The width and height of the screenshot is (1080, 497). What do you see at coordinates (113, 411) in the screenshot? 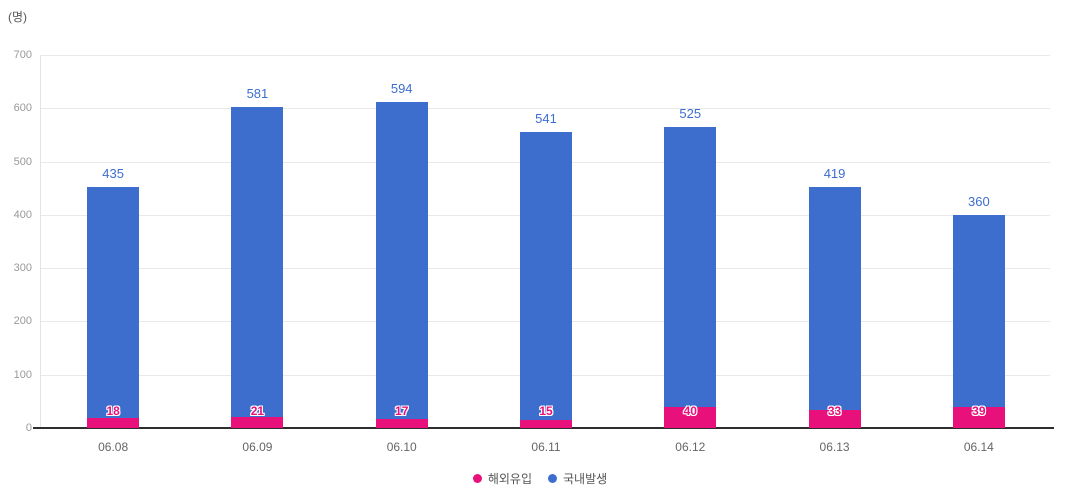
I see `bar-value-label-overseas: 18` at bounding box center [113, 411].